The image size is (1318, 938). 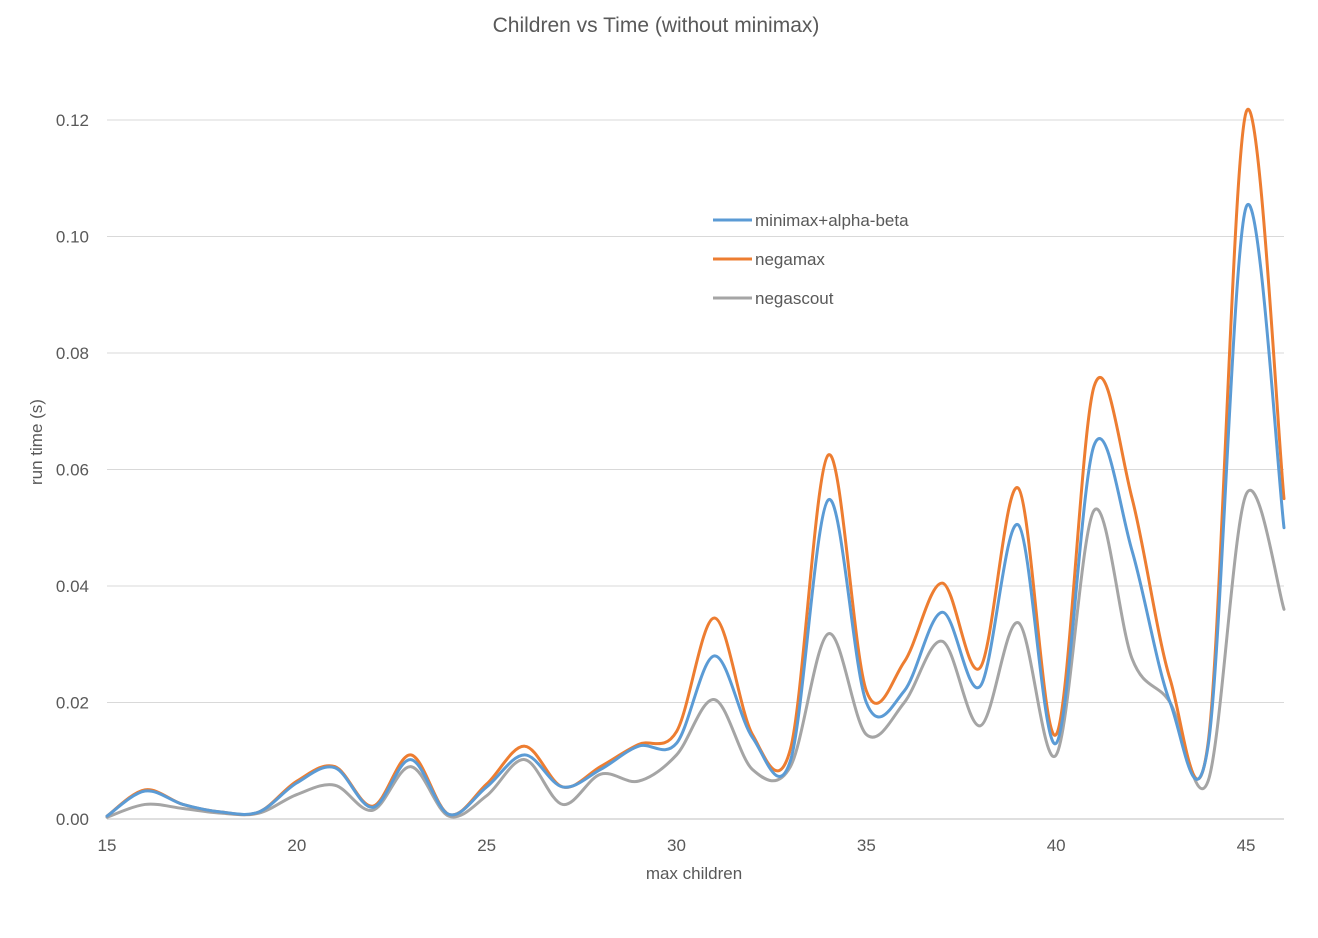 I want to click on x-tick-label: 15, so click(x=107, y=845).